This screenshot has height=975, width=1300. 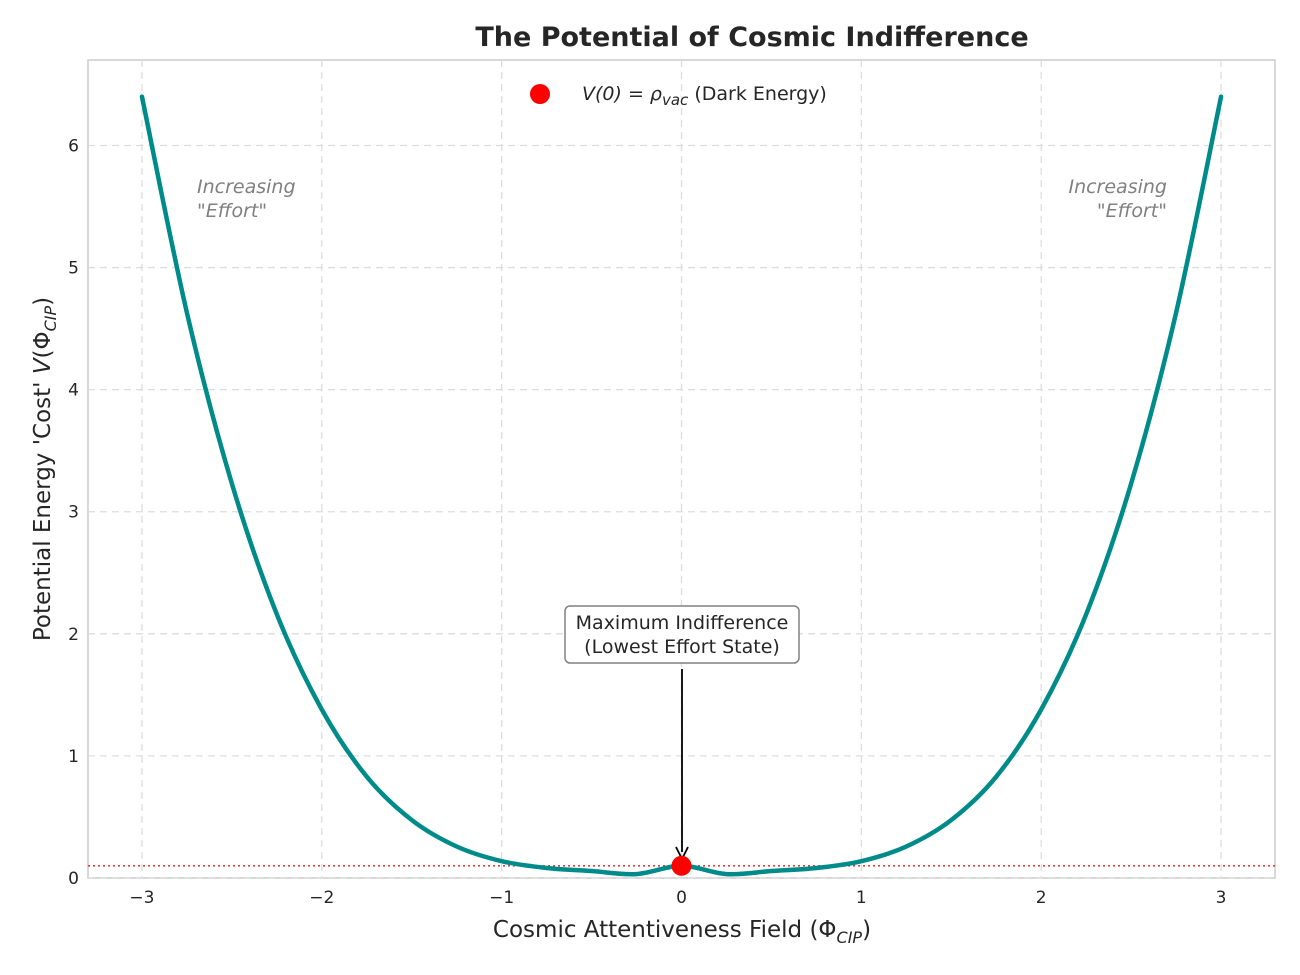 I want to click on y-axis-label-sub: CIP, so click(x=50, y=318).